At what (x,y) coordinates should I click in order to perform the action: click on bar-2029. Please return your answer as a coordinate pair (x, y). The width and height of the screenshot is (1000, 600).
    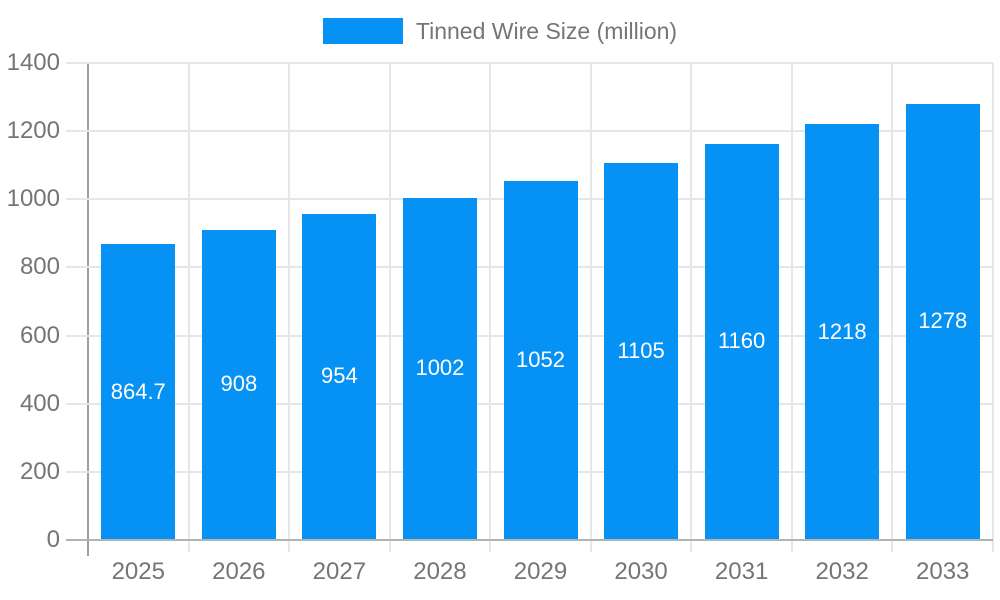
    Looking at the image, I should click on (540, 359).